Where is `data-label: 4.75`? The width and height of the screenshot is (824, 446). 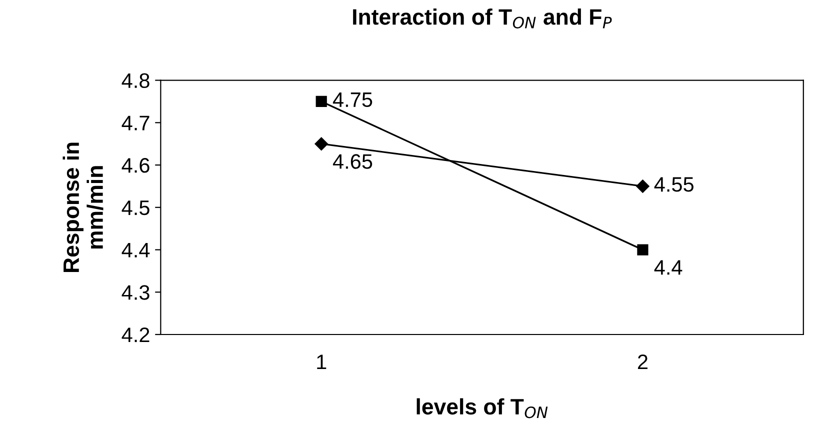 data-label: 4.75 is located at coordinates (352, 100).